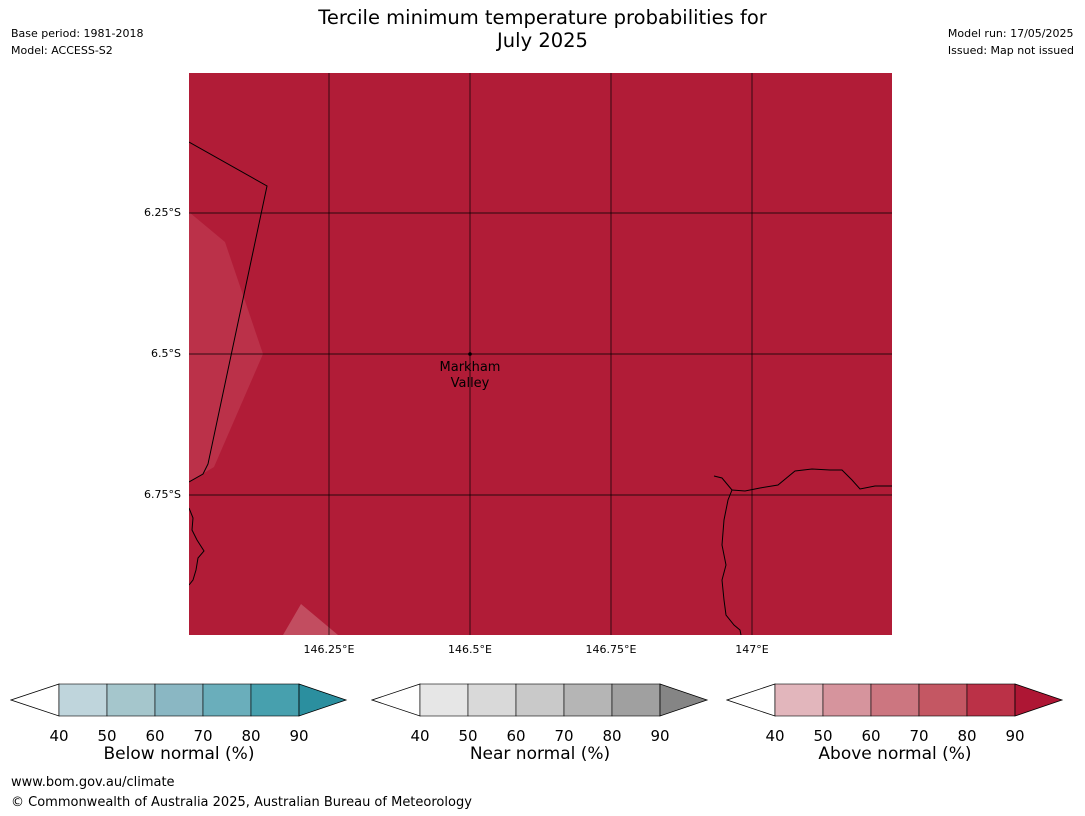 The image size is (1085, 816). Describe the element at coordinates (77, 42) in the screenshot. I see `metadata-left: Base period: 1981-2018 Model: ACCESS-S2` at that location.